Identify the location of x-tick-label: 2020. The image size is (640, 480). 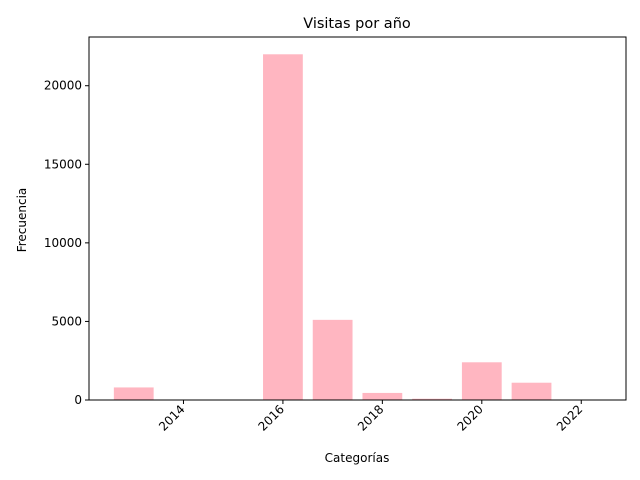
(469, 417).